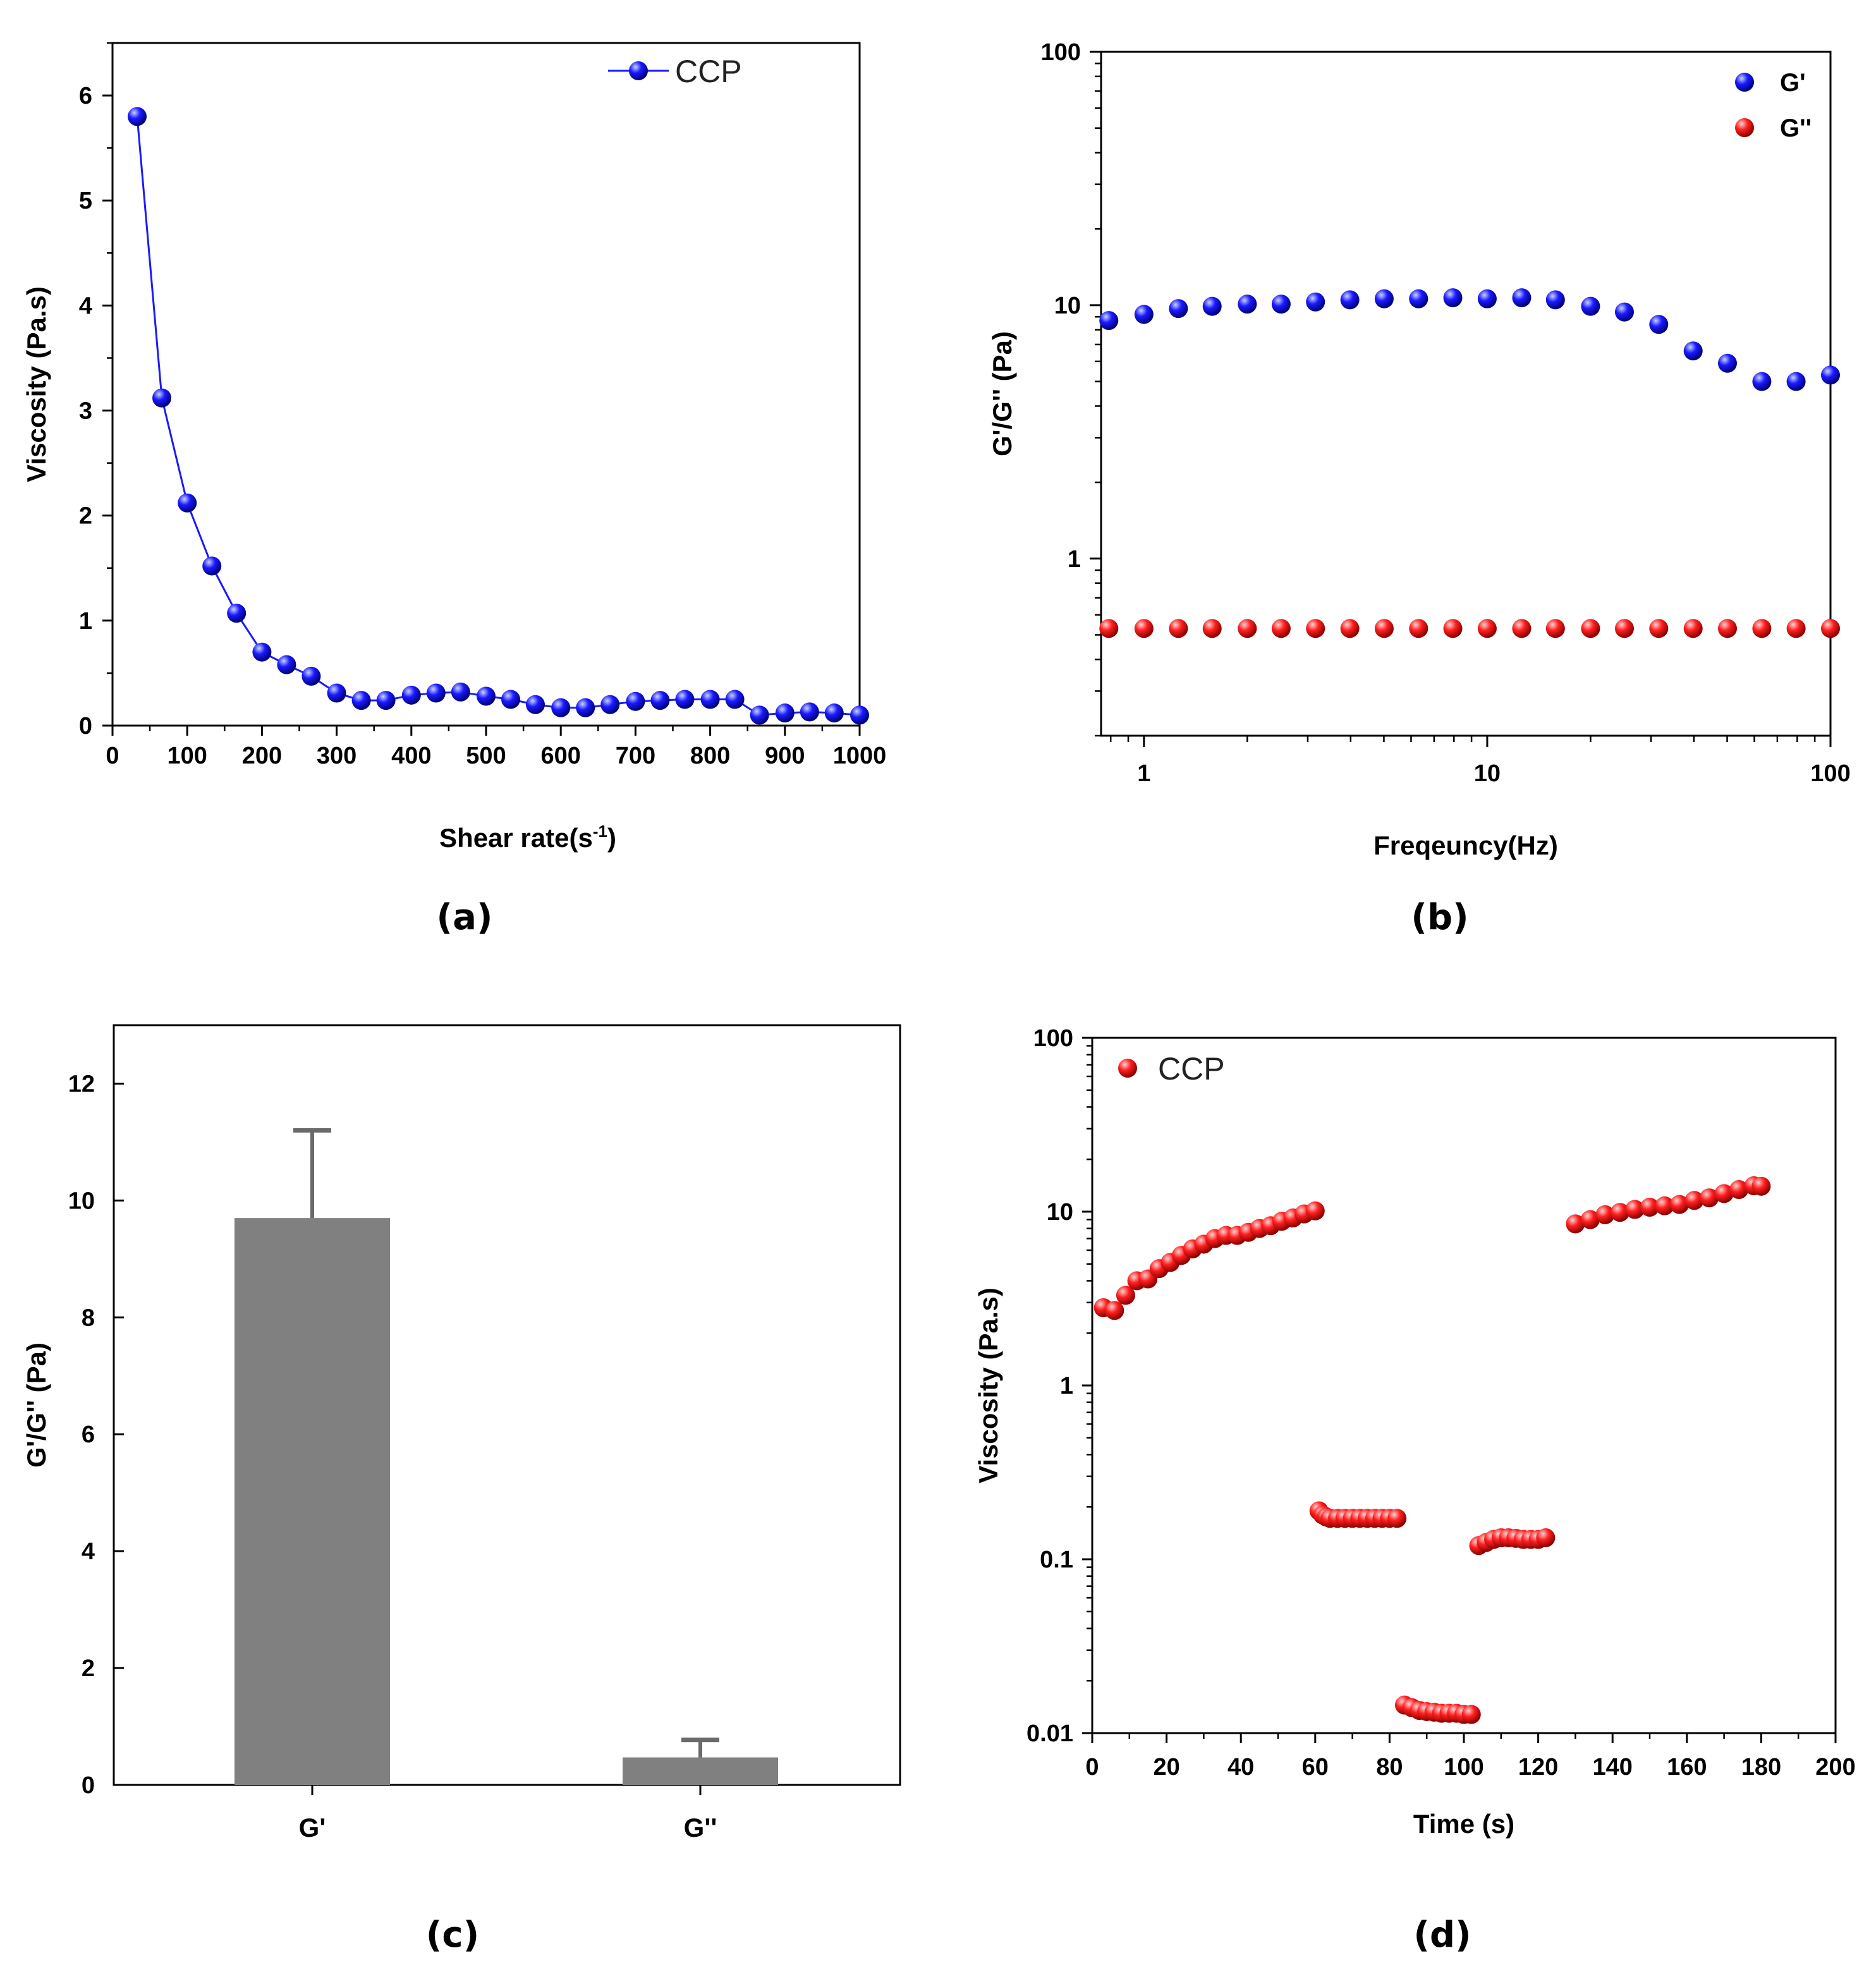  What do you see at coordinates (560, 756) in the screenshot?
I see `a-xtick-label: 600` at bounding box center [560, 756].